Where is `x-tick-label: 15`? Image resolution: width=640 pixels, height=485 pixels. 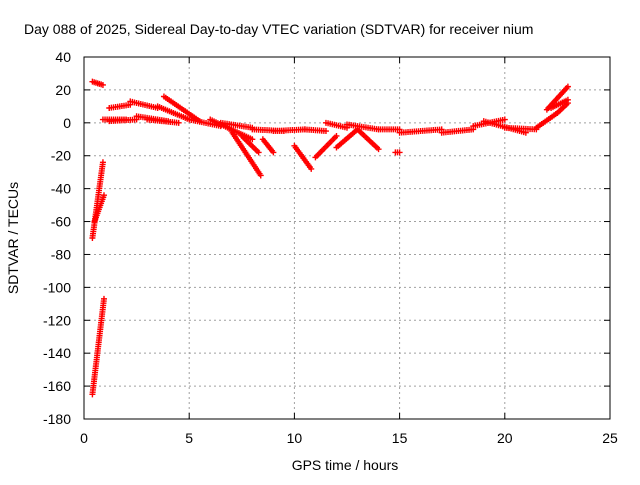 x-tick-label: 15 is located at coordinates (400, 438).